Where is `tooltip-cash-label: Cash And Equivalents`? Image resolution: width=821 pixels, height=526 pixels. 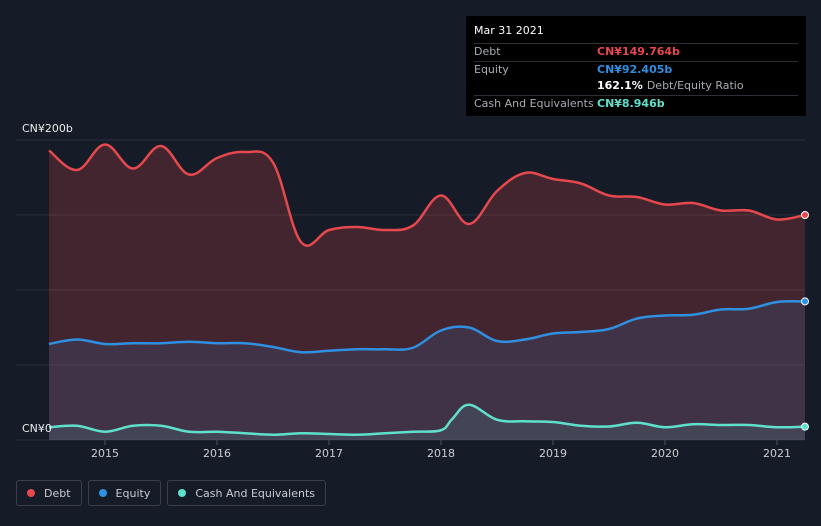 tooltip-cash-label: Cash And Equivalents is located at coordinates (534, 103).